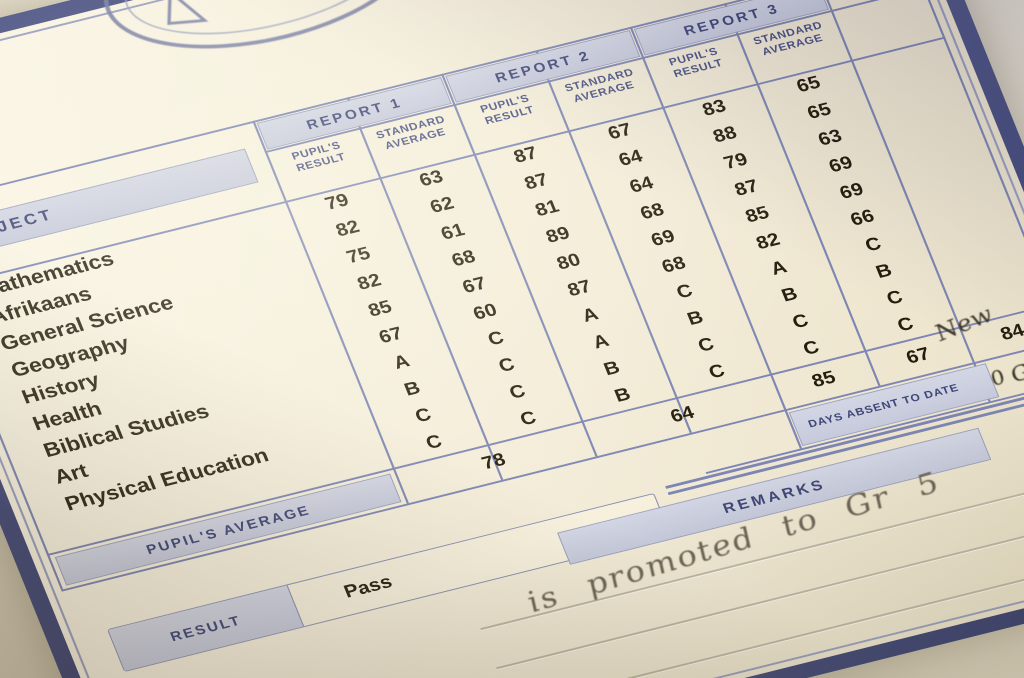 The width and height of the screenshot is (1024, 678). What do you see at coordinates (997, 378) in the screenshot?
I see `days-absent-value: 0` at bounding box center [997, 378].